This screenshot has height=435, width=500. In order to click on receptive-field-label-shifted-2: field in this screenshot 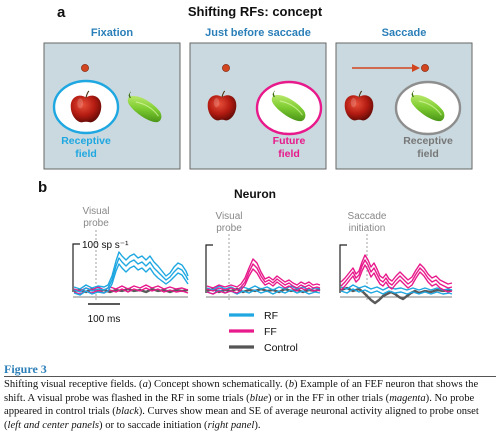, I will do `click(428, 154)`.